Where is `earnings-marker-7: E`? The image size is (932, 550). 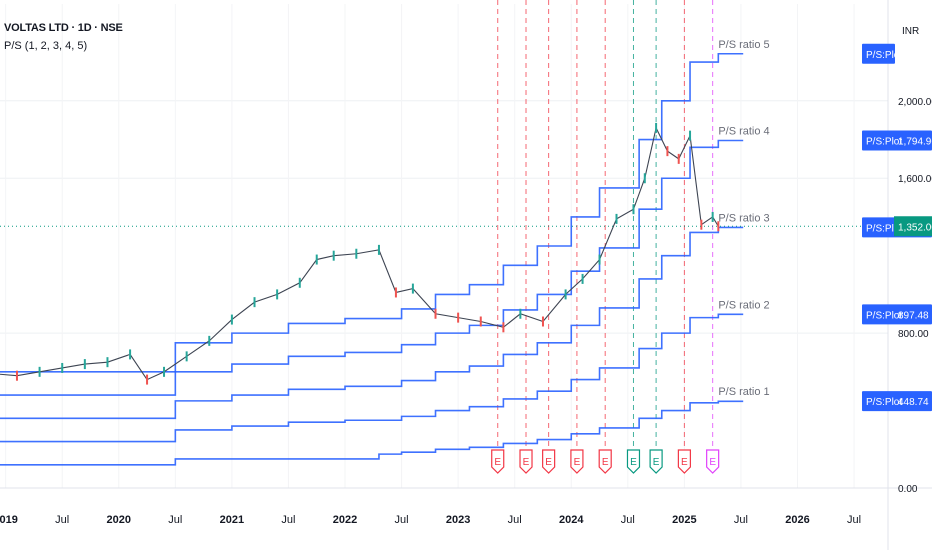
earnings-marker-7: E is located at coordinates (684, 461).